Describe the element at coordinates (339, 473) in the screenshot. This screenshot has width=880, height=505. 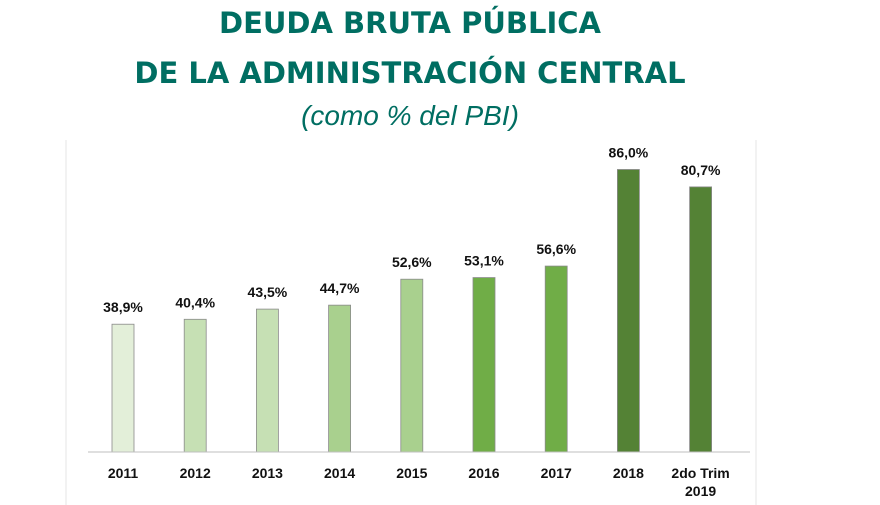
I see `x-tick-label-3: 2014` at that location.